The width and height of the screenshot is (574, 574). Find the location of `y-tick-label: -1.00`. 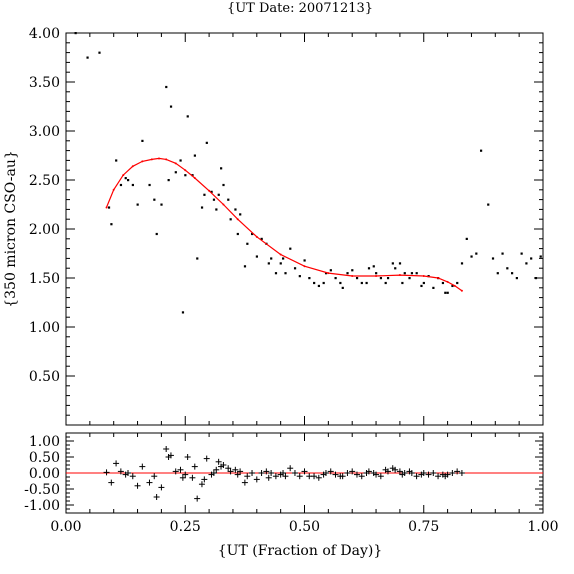

y-tick-label: -1.00 is located at coordinates (42, 506).